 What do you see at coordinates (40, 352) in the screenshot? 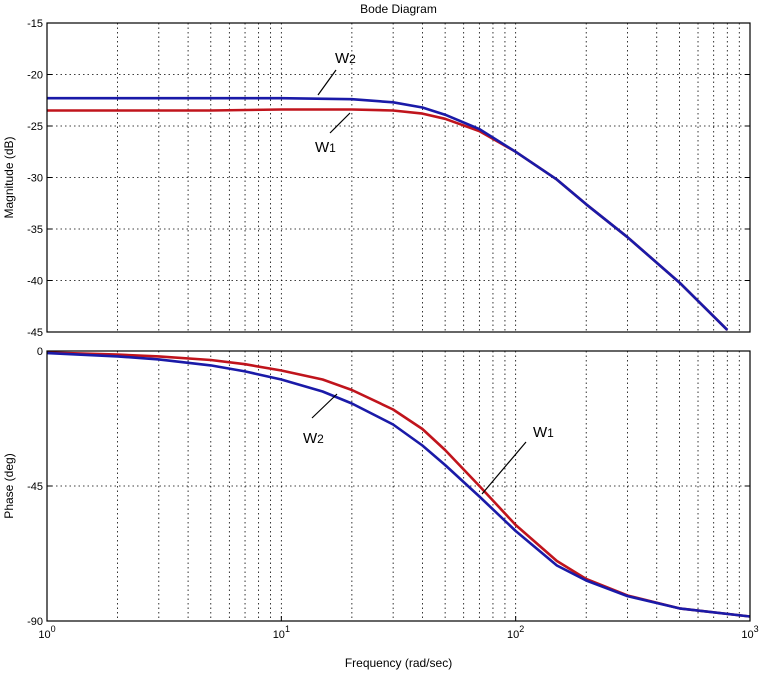
I see `phase-ytick-label: 0` at bounding box center [40, 352].